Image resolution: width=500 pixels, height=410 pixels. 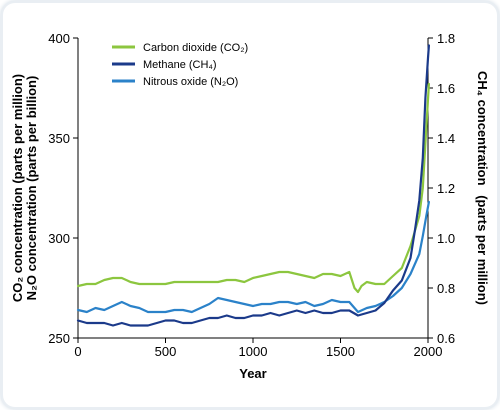 What do you see at coordinates (59, 138) in the screenshot?
I see `y-left-tick-label: 350` at bounding box center [59, 138].